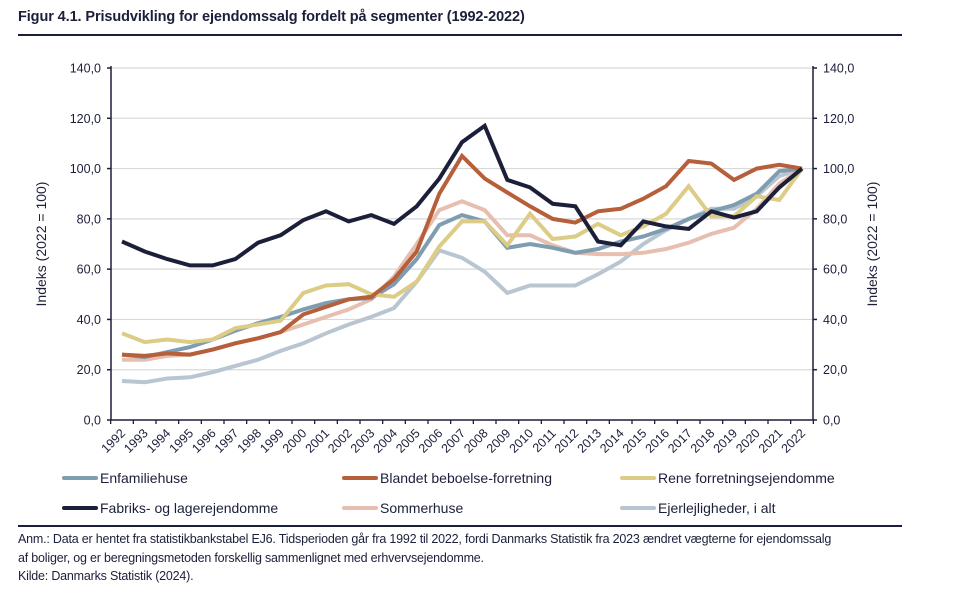  Describe the element at coordinates (635, 441) in the screenshot. I see `x-tick-label: 2015` at that location.